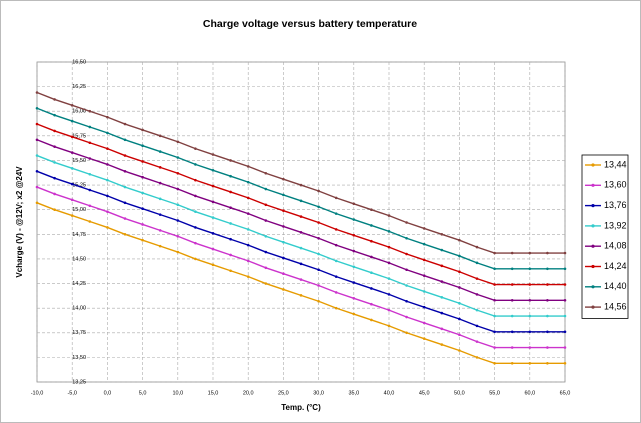 This screenshot has height=423, width=641. I want to click on legend-label: 14,40, so click(615, 286).